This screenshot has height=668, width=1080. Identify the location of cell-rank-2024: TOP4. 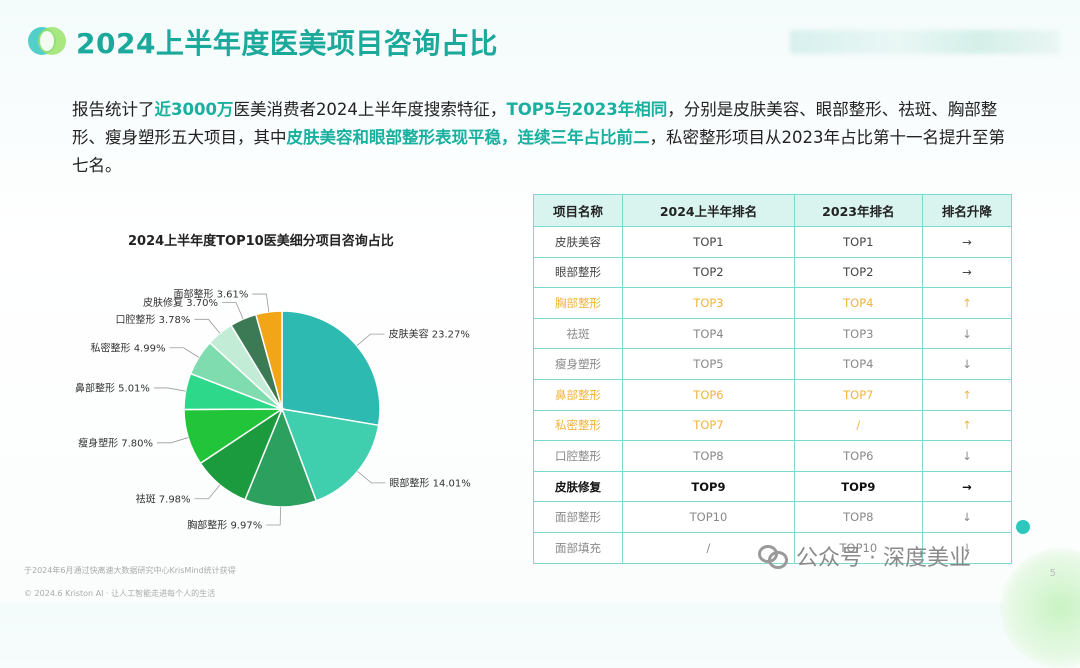
(708, 333).